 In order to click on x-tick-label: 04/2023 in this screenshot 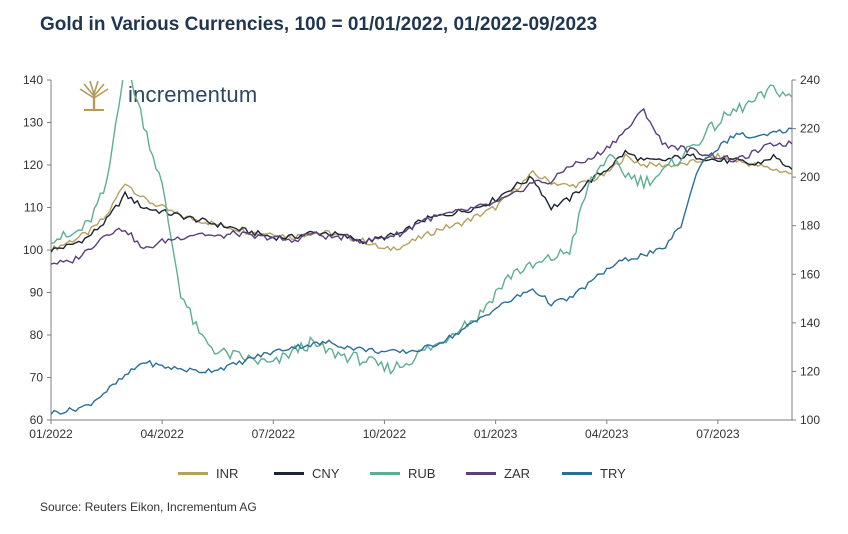, I will do `click(607, 434)`.